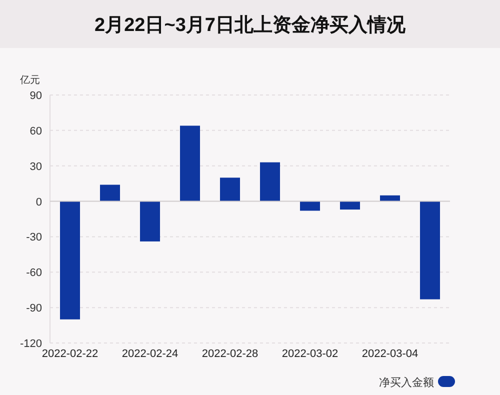 This screenshot has width=500, height=395. What do you see at coordinates (36, 131) in the screenshot?
I see `y-tick-label: 60` at bounding box center [36, 131].